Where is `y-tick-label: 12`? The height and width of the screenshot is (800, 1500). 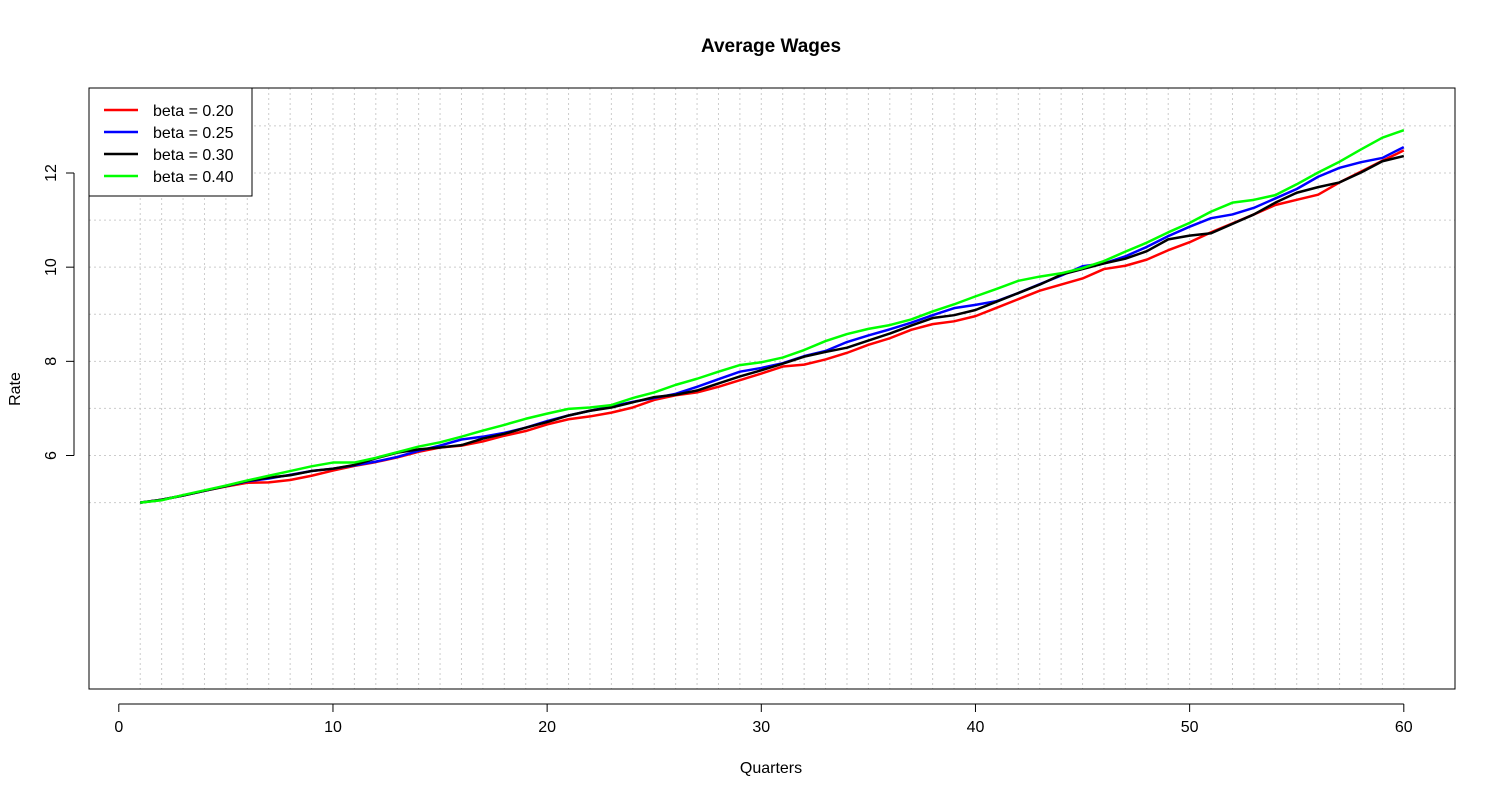 y-tick-label: 12 is located at coordinates (51, 173).